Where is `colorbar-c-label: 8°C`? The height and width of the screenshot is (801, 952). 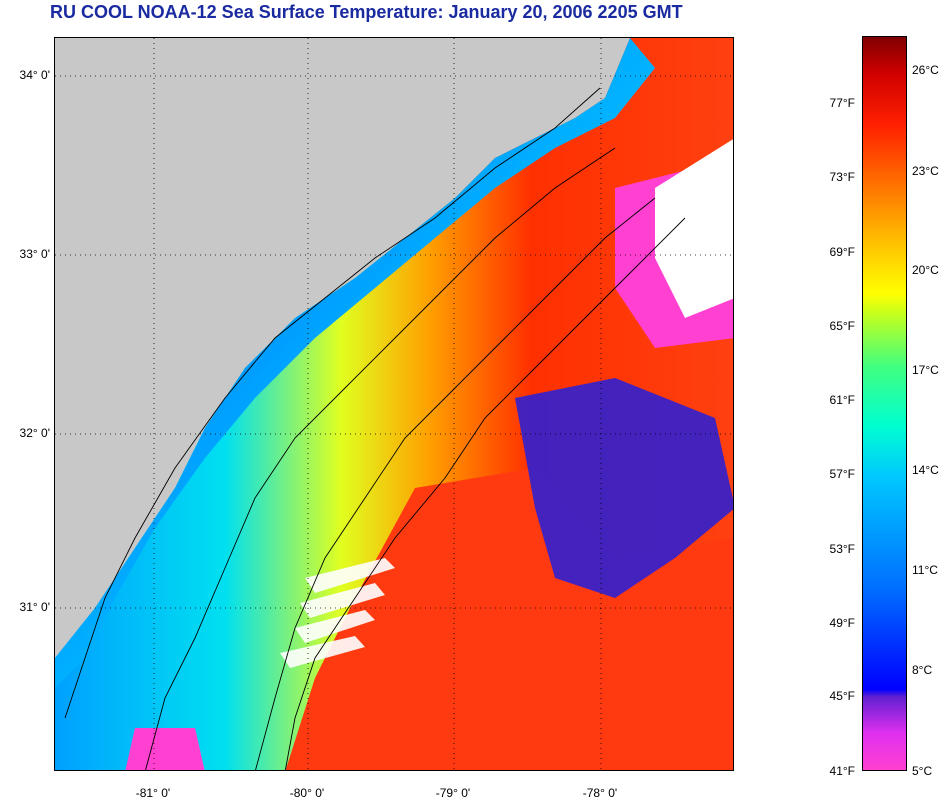
colorbar-c-label: 8°C is located at coordinates (922, 670).